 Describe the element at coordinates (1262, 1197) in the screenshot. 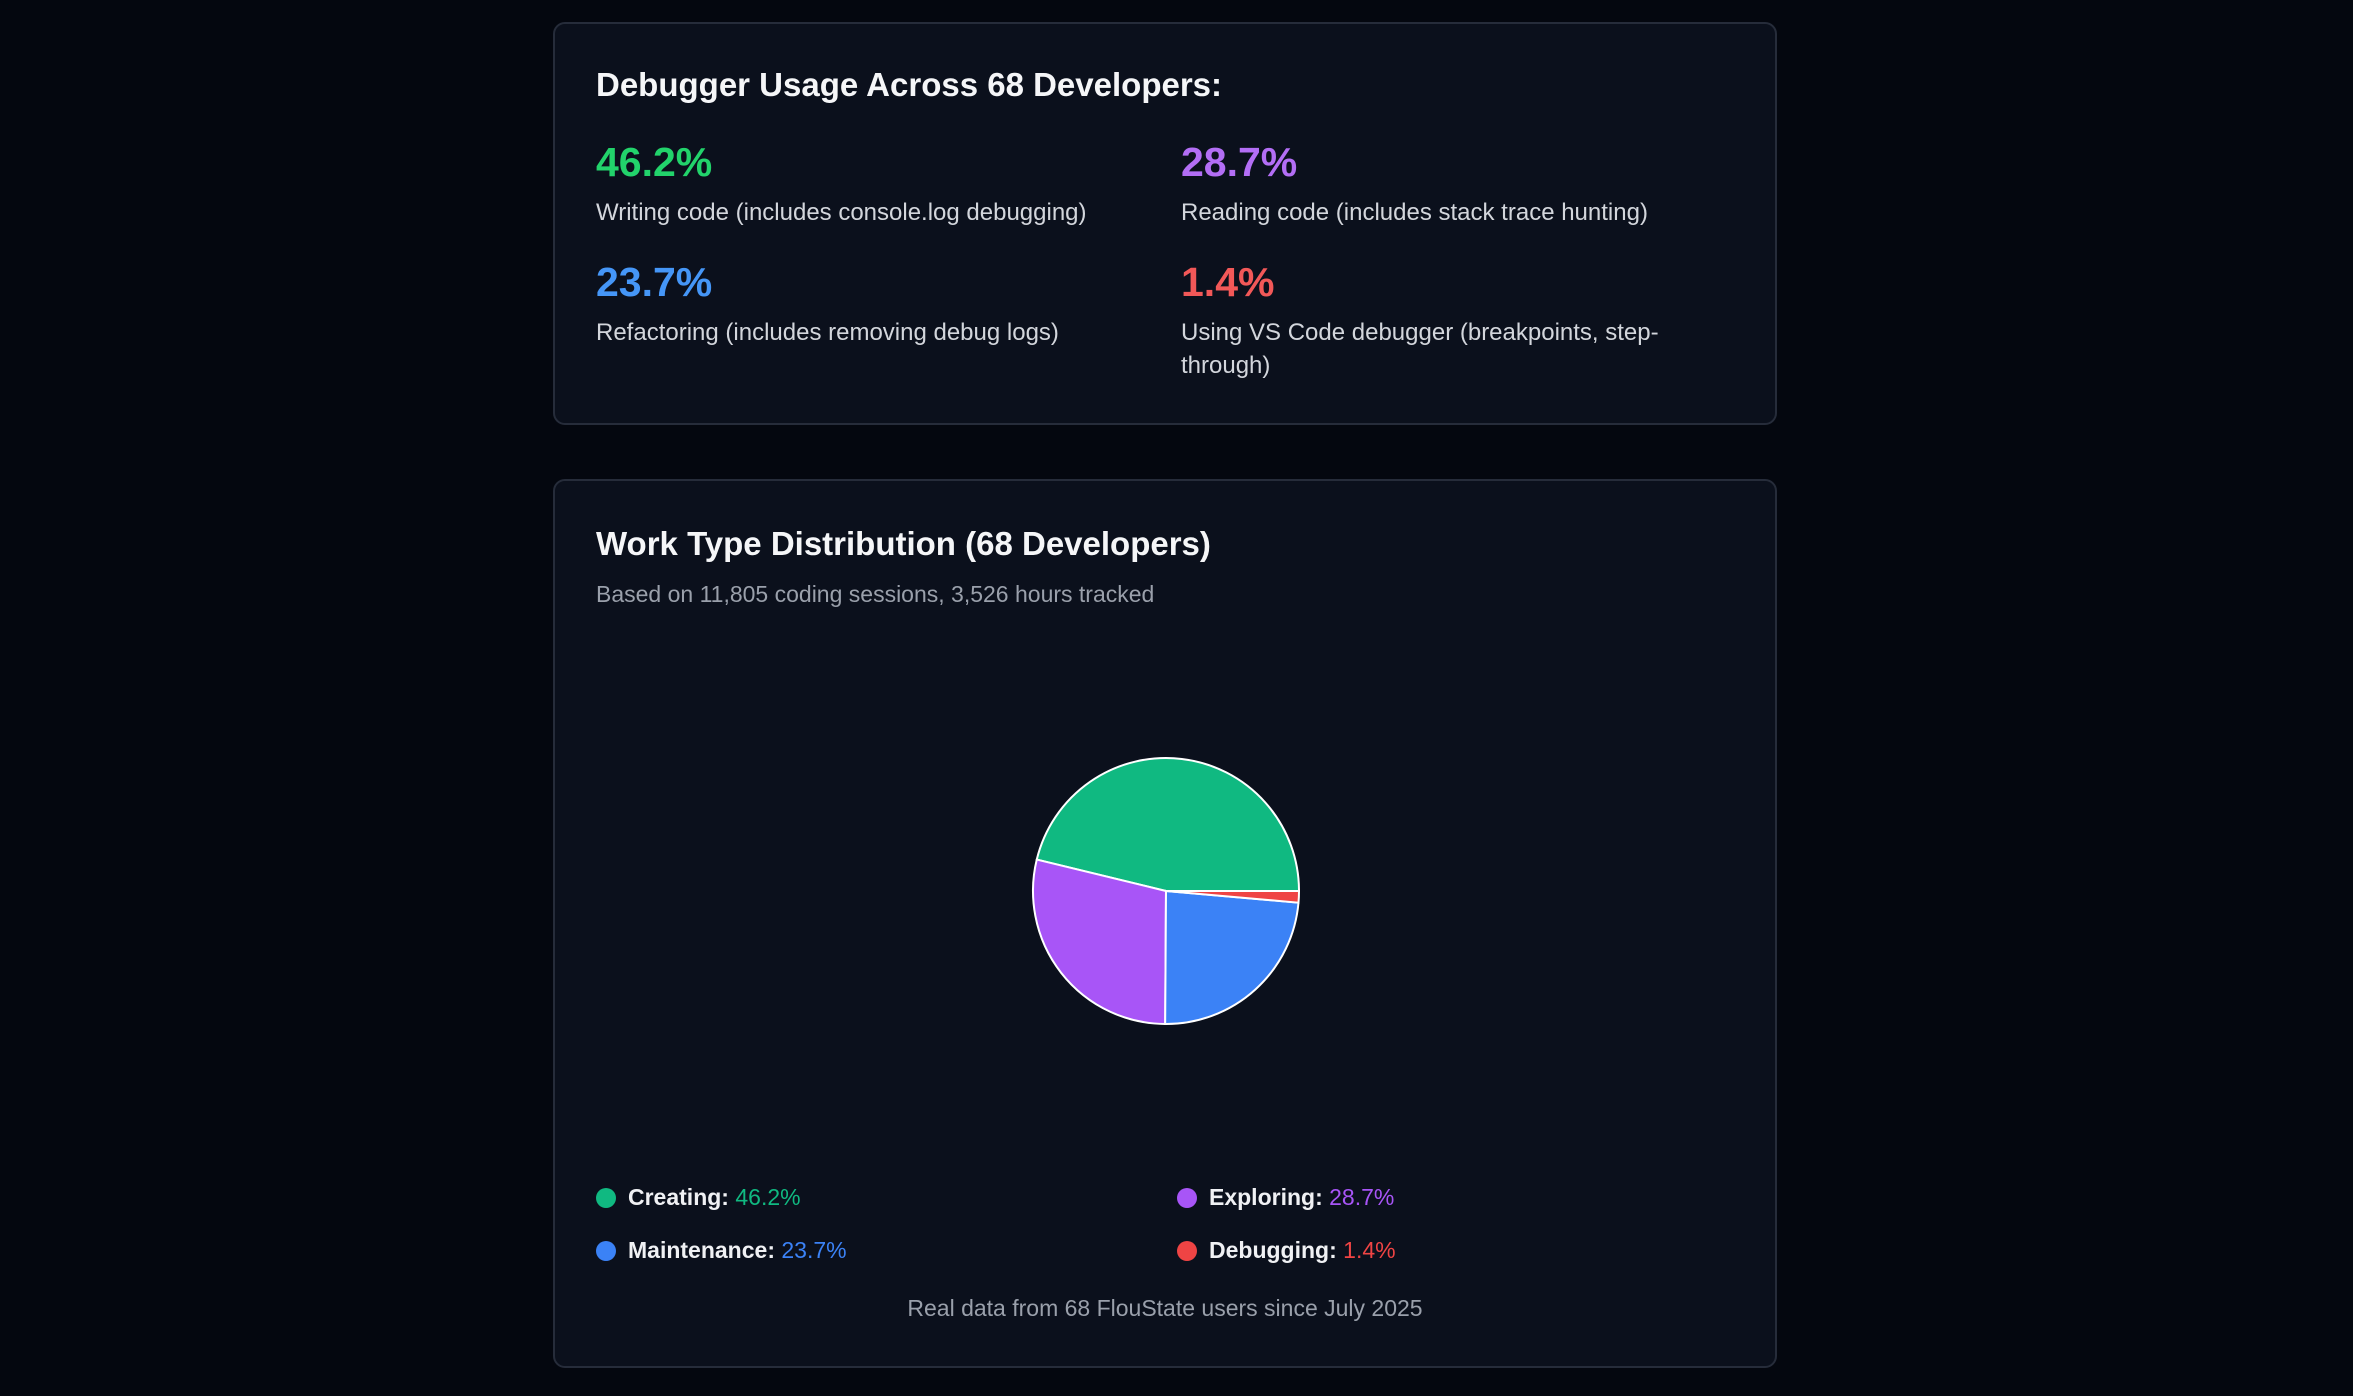

I see `legend-label: Exploring` at that location.